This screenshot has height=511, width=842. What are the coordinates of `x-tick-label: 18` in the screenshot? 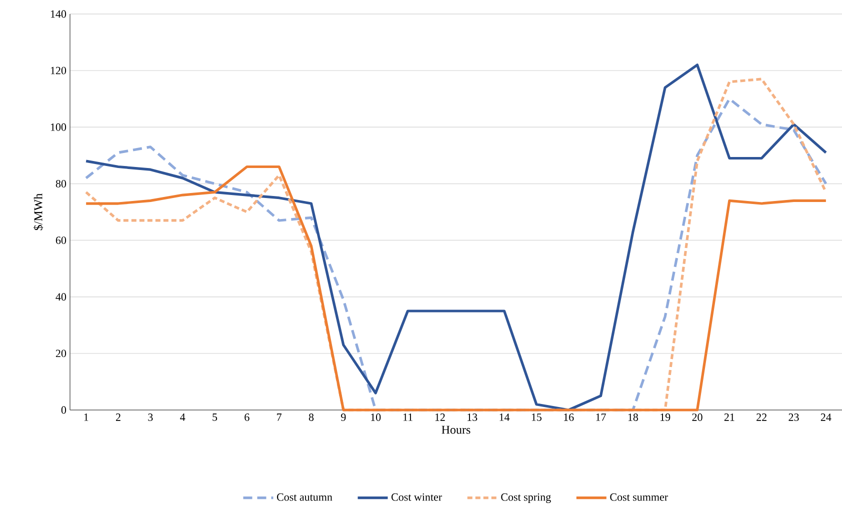 It's located at (633, 417).